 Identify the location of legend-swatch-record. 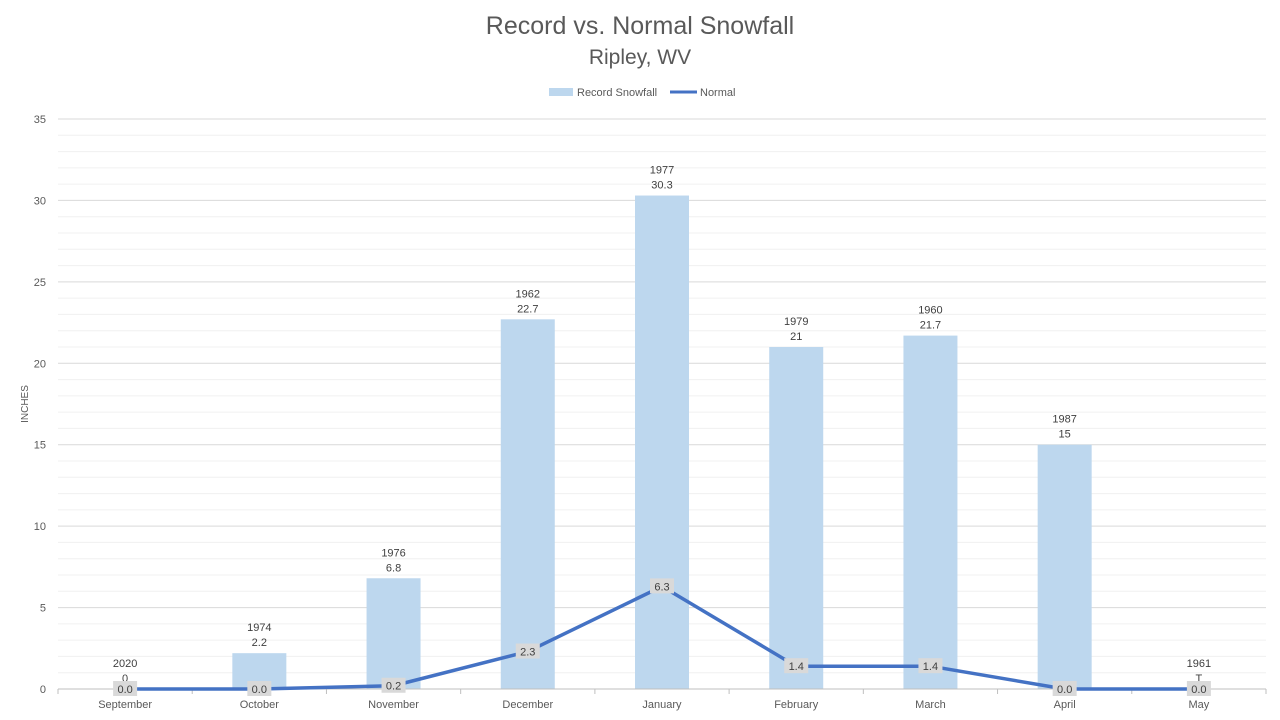
(561, 92).